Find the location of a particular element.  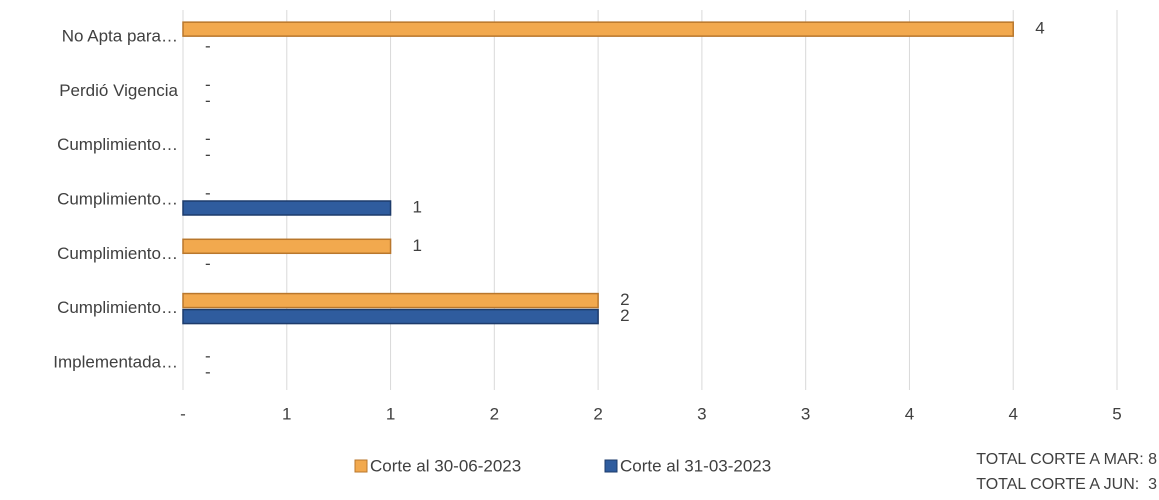

x-tick-label: - is located at coordinates (183, 413).